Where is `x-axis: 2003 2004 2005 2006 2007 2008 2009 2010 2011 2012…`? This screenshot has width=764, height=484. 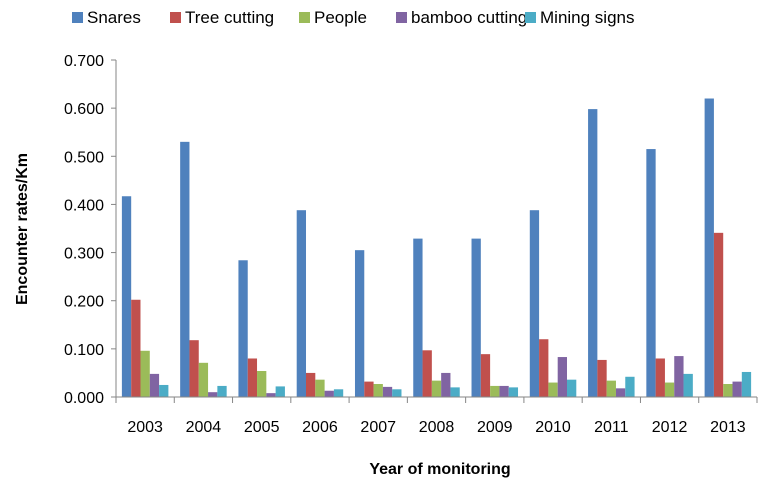
x-axis: 2003 2004 2005 2006 2007 2008 2009 2010 2011 2012… is located at coordinates (436, 416).